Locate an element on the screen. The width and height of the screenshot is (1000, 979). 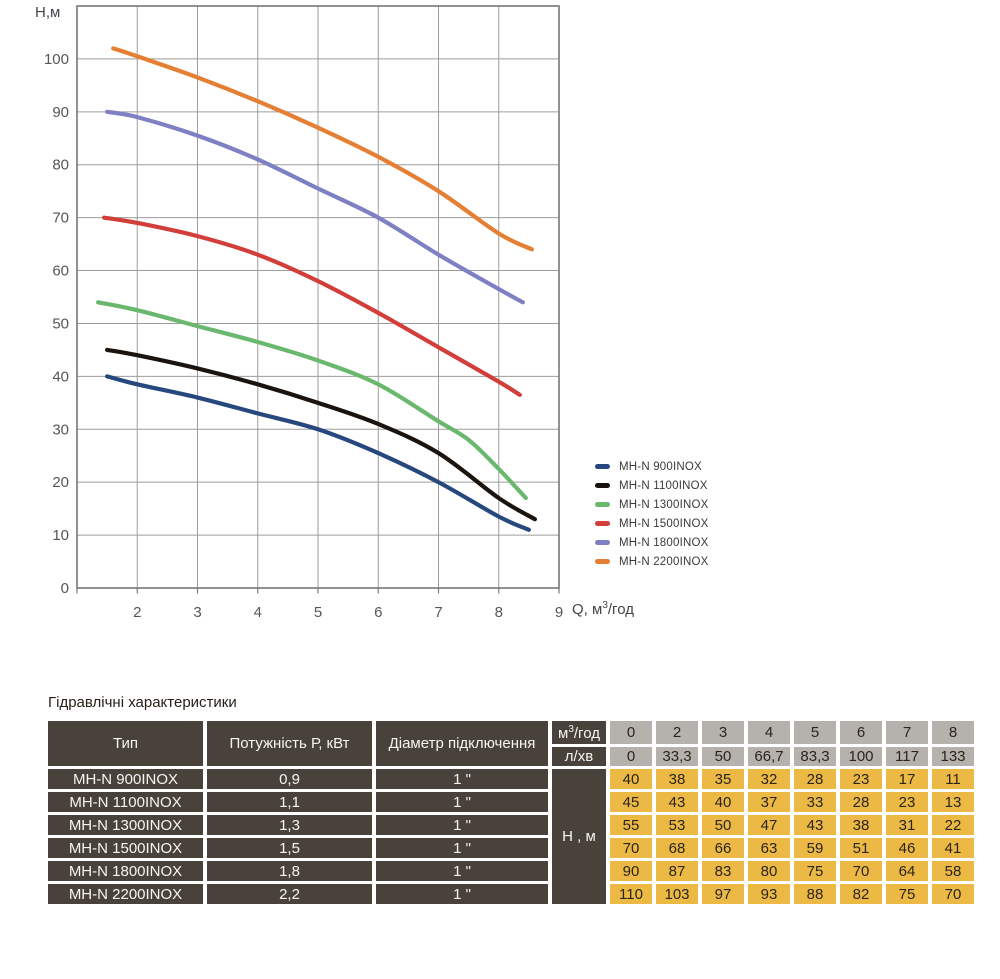
flow-value-cell: 7 is located at coordinates (907, 732).